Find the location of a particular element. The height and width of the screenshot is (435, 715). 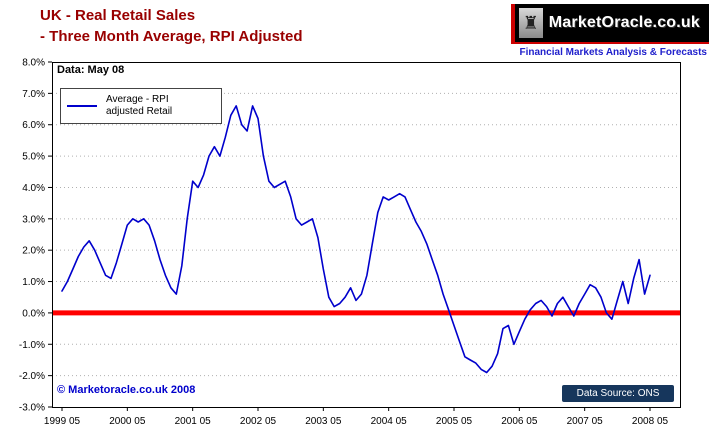

svg-text: 2004 05 is located at coordinates (389, 421).